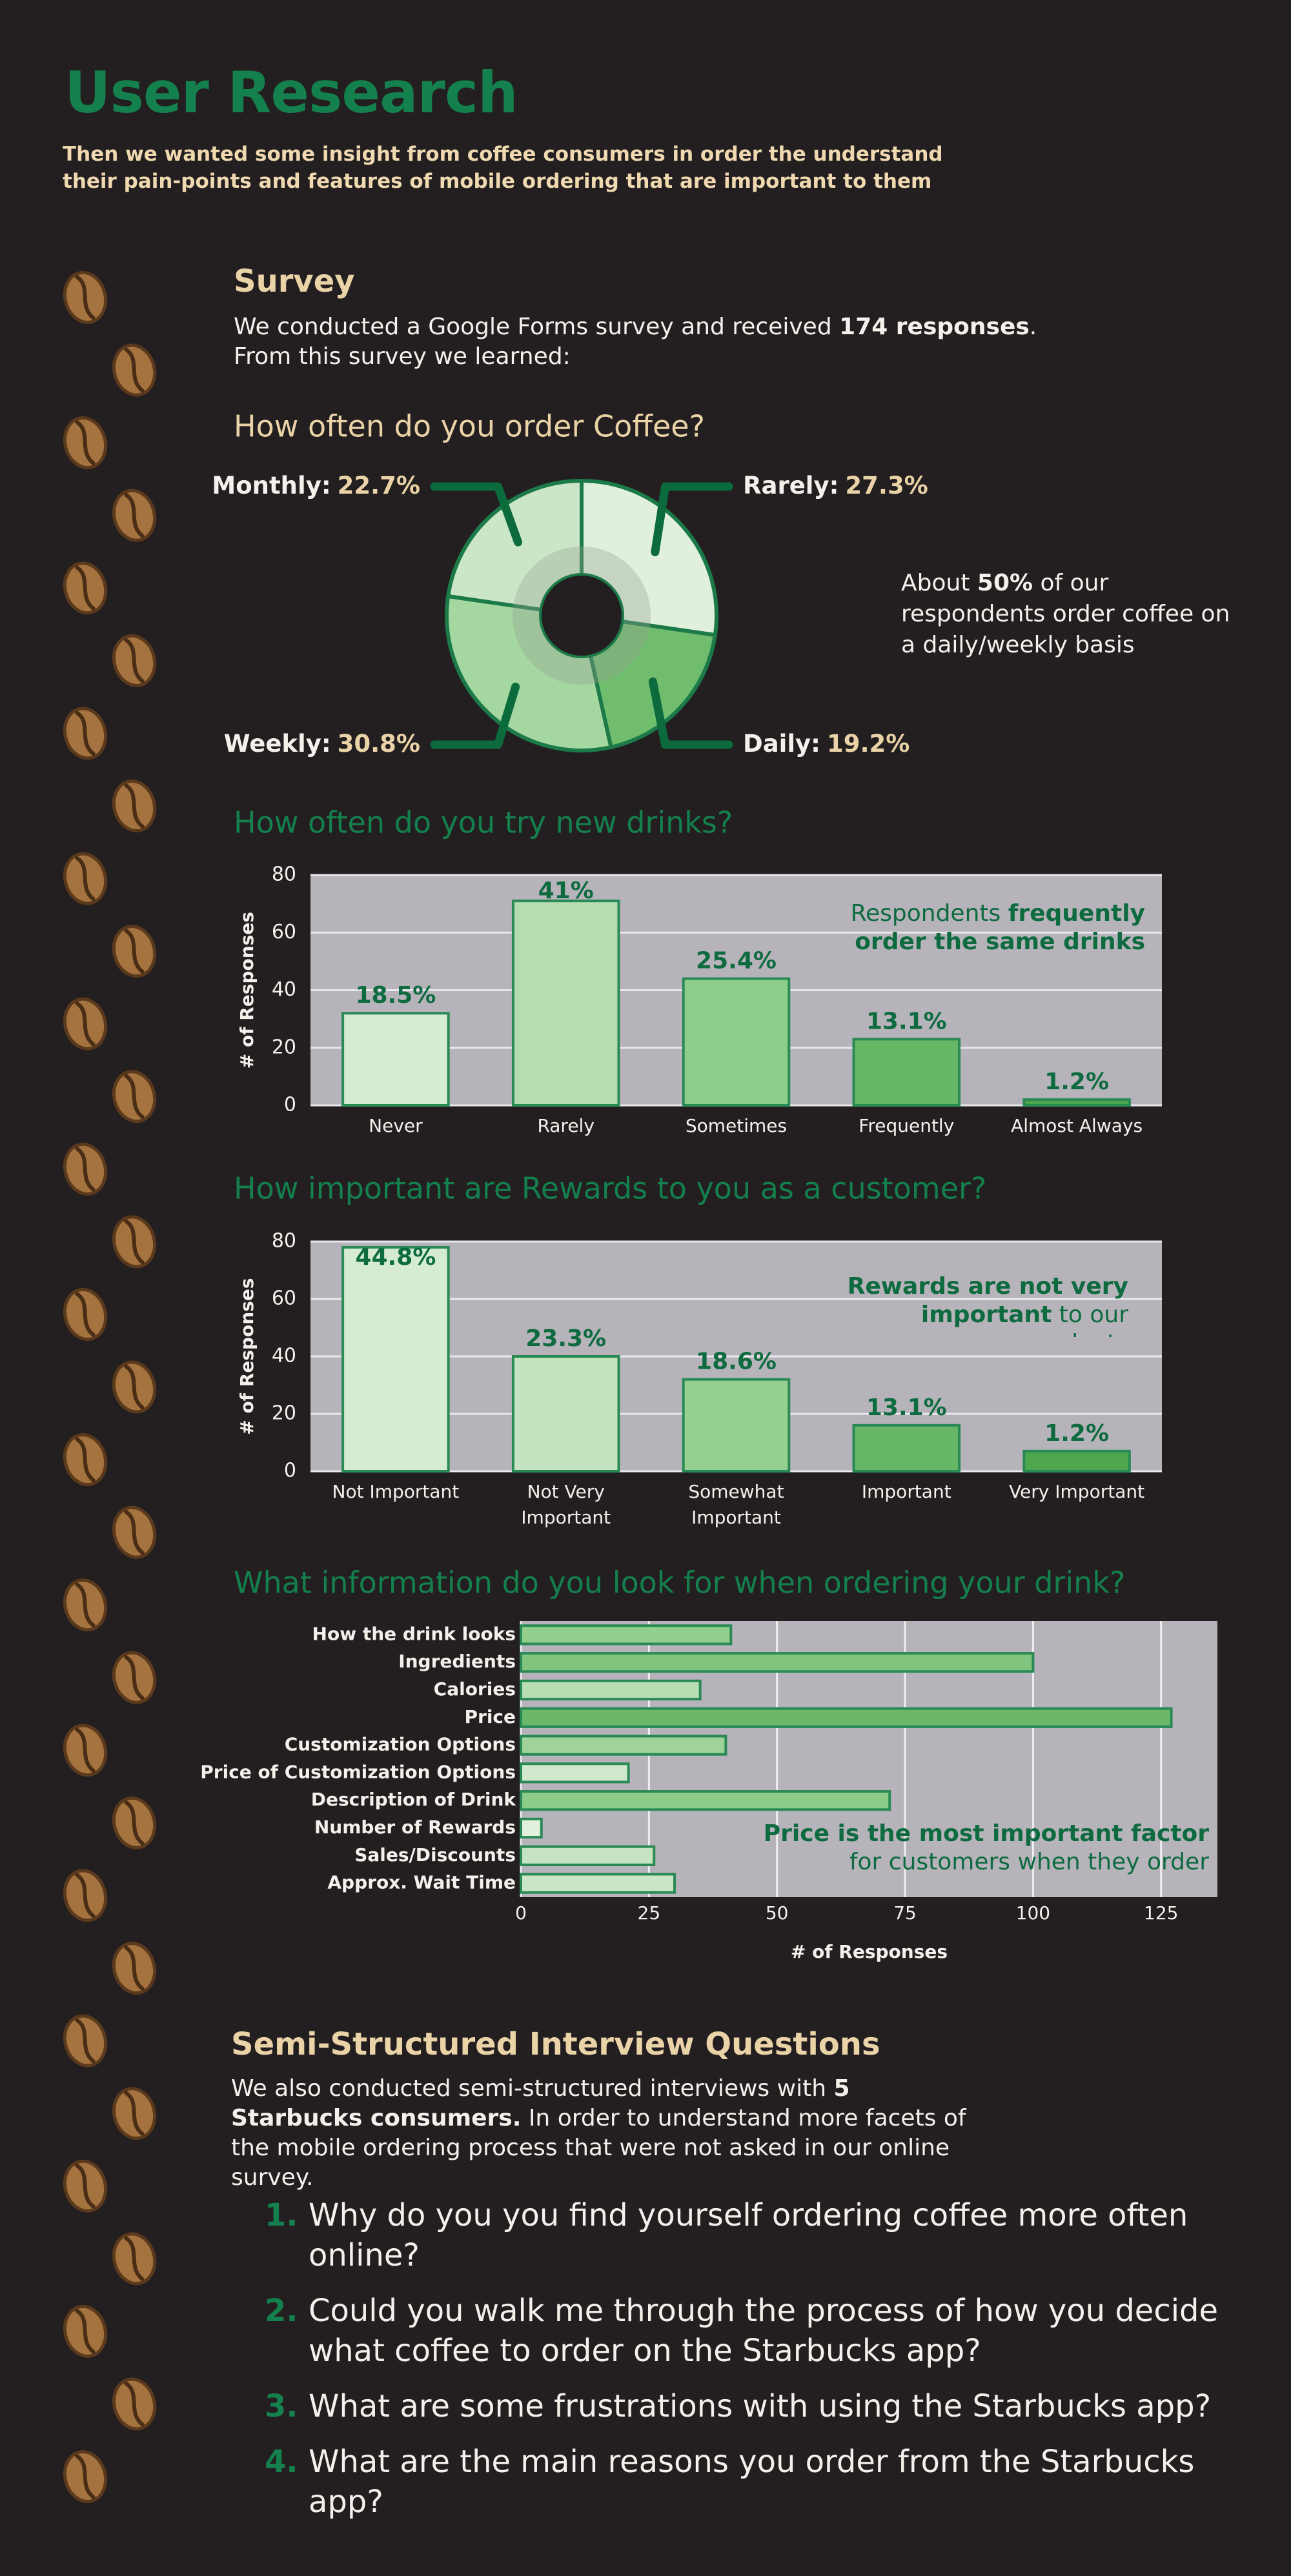 This screenshot has width=1291, height=2576. I want to click on y-tick-label: Sales/Discounts, so click(435, 1855).